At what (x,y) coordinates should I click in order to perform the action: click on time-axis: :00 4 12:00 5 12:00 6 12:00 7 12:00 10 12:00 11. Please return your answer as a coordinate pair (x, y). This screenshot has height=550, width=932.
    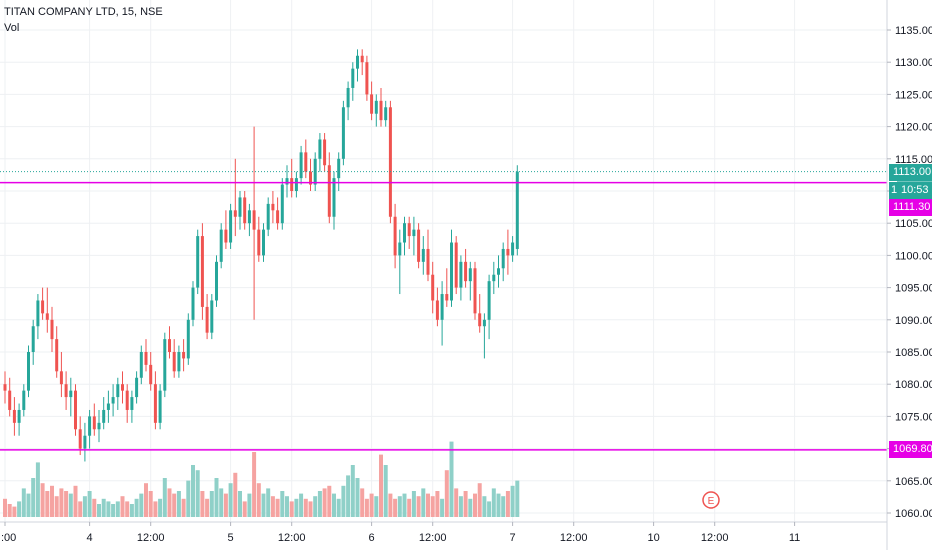
    Looking at the image, I should click on (443, 532).